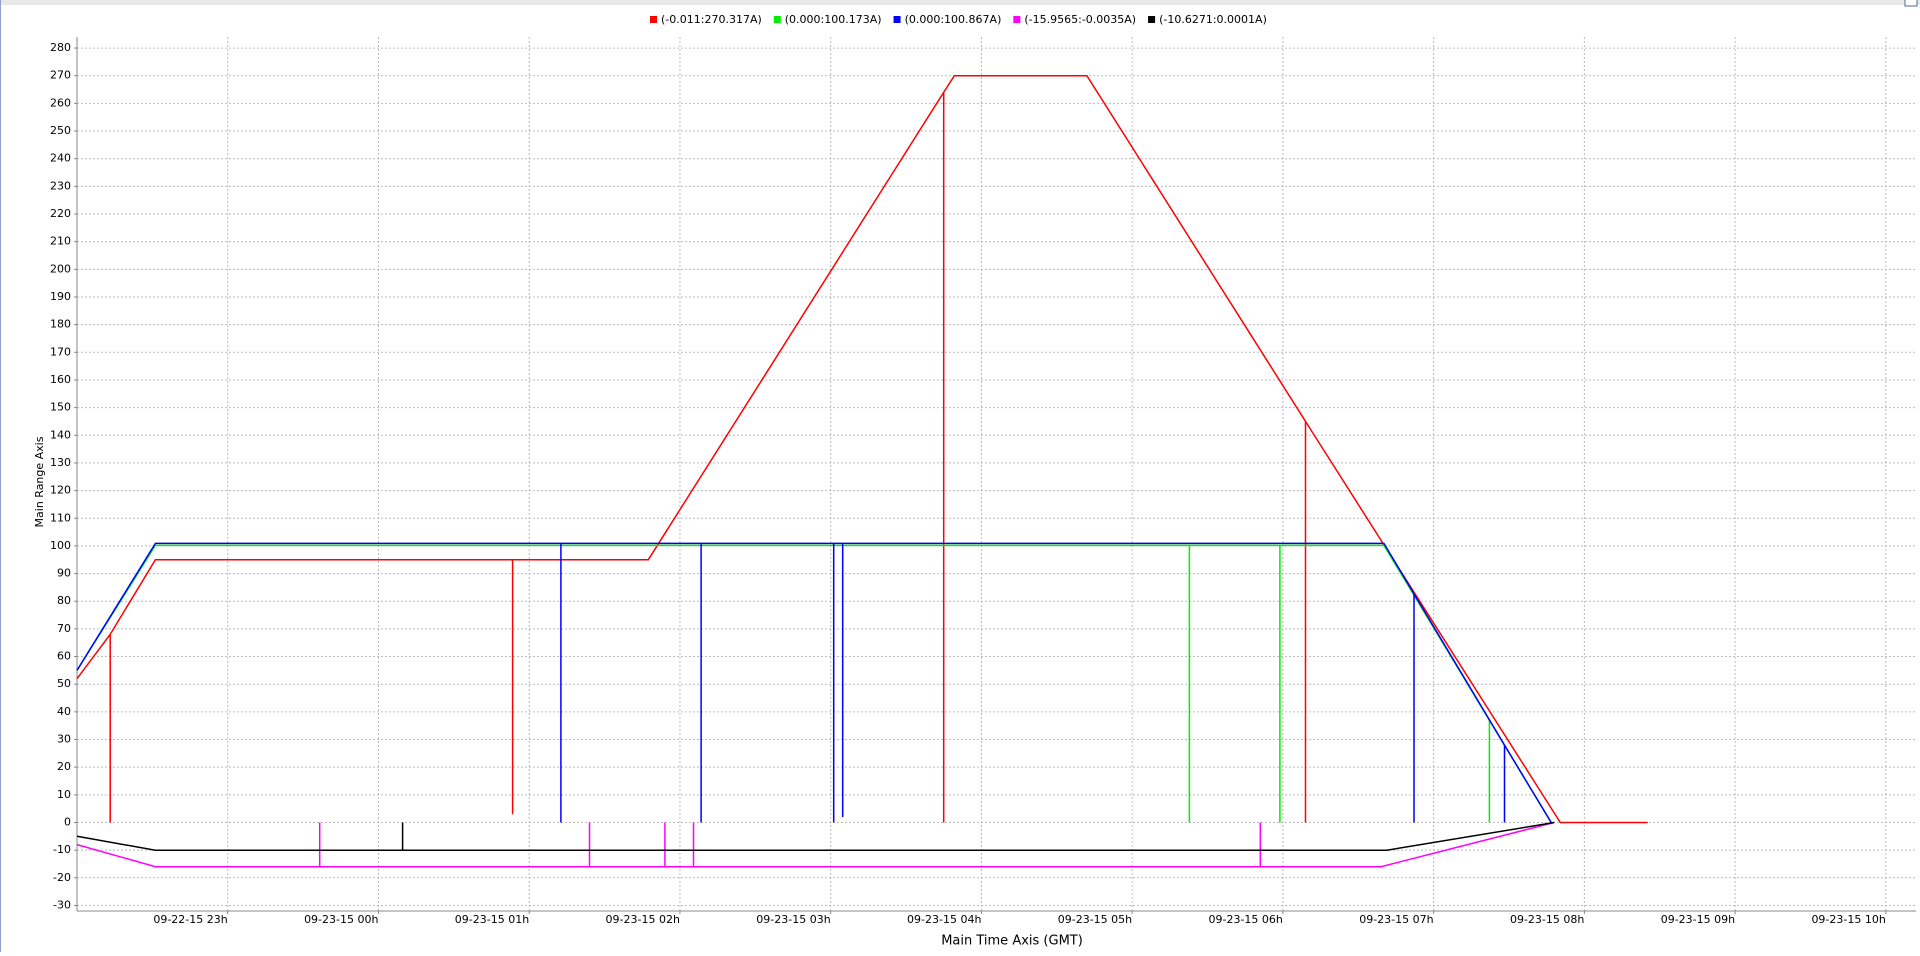 Image resolution: width=1920 pixels, height=956 pixels. What do you see at coordinates (1213, 19) in the screenshot?
I see `legend-label: (-10.6271:0.0001A)` at bounding box center [1213, 19].